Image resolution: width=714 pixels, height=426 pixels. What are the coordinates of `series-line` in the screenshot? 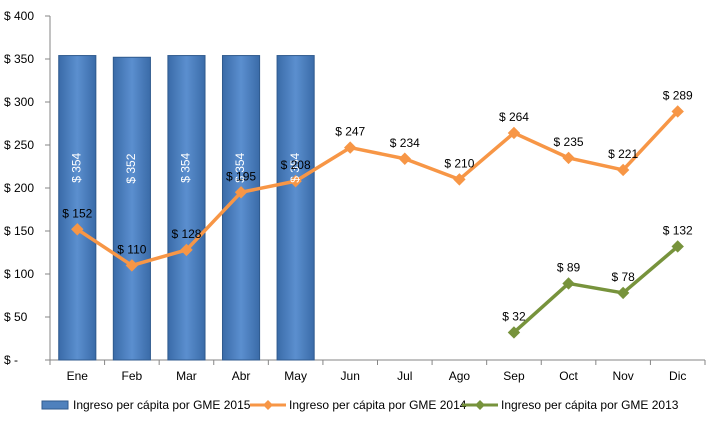 It's located at (595, 289).